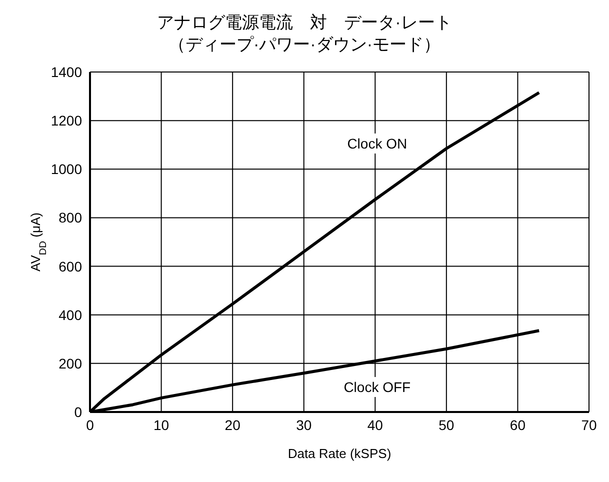 The height and width of the screenshot is (482, 609). What do you see at coordinates (589, 424) in the screenshot?
I see `x-tick-label: 70` at bounding box center [589, 424].